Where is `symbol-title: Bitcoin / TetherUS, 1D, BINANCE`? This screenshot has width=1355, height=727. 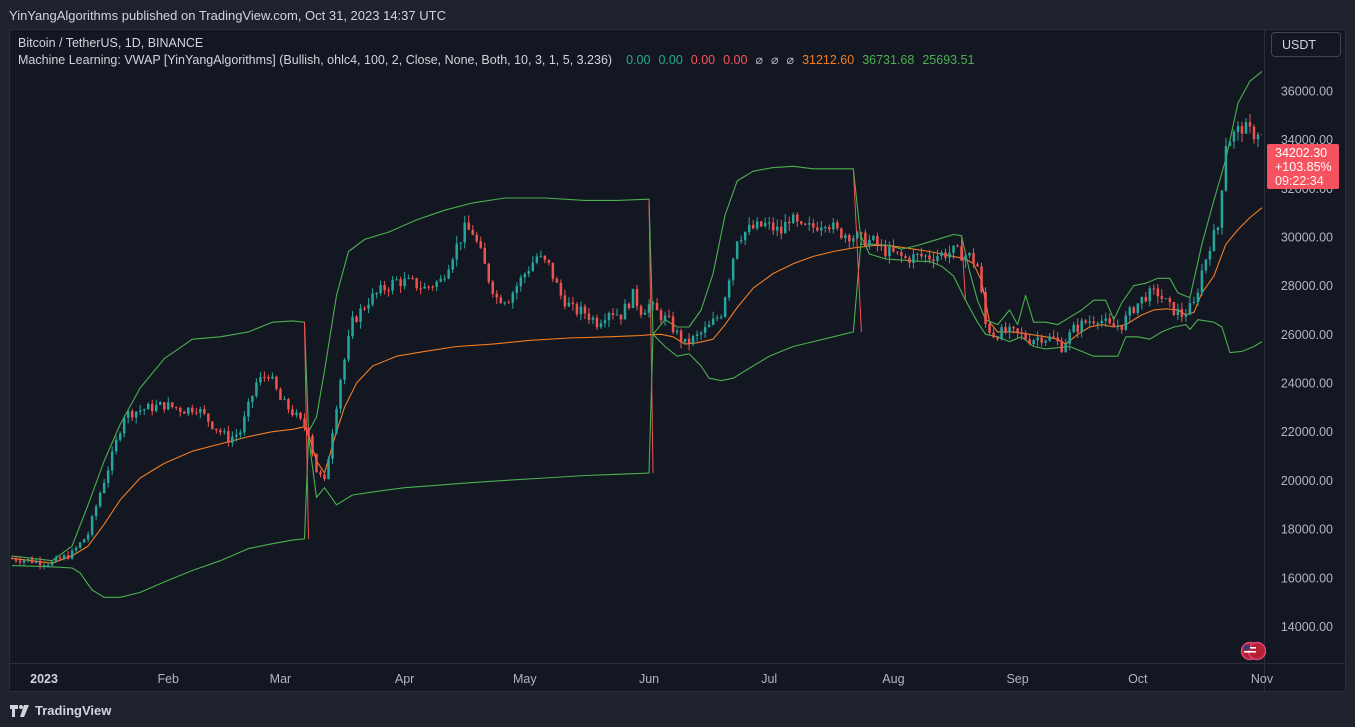 symbol-title: Bitcoin / TetherUS, 1D, BINANCE is located at coordinates (111, 43).